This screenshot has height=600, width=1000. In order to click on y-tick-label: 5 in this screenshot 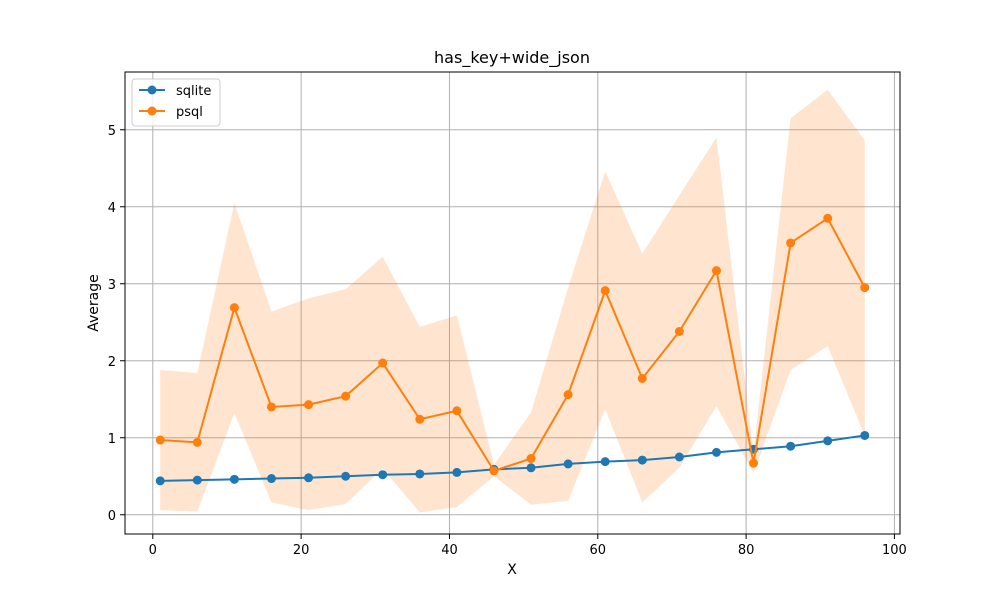, I will do `click(112, 131)`.